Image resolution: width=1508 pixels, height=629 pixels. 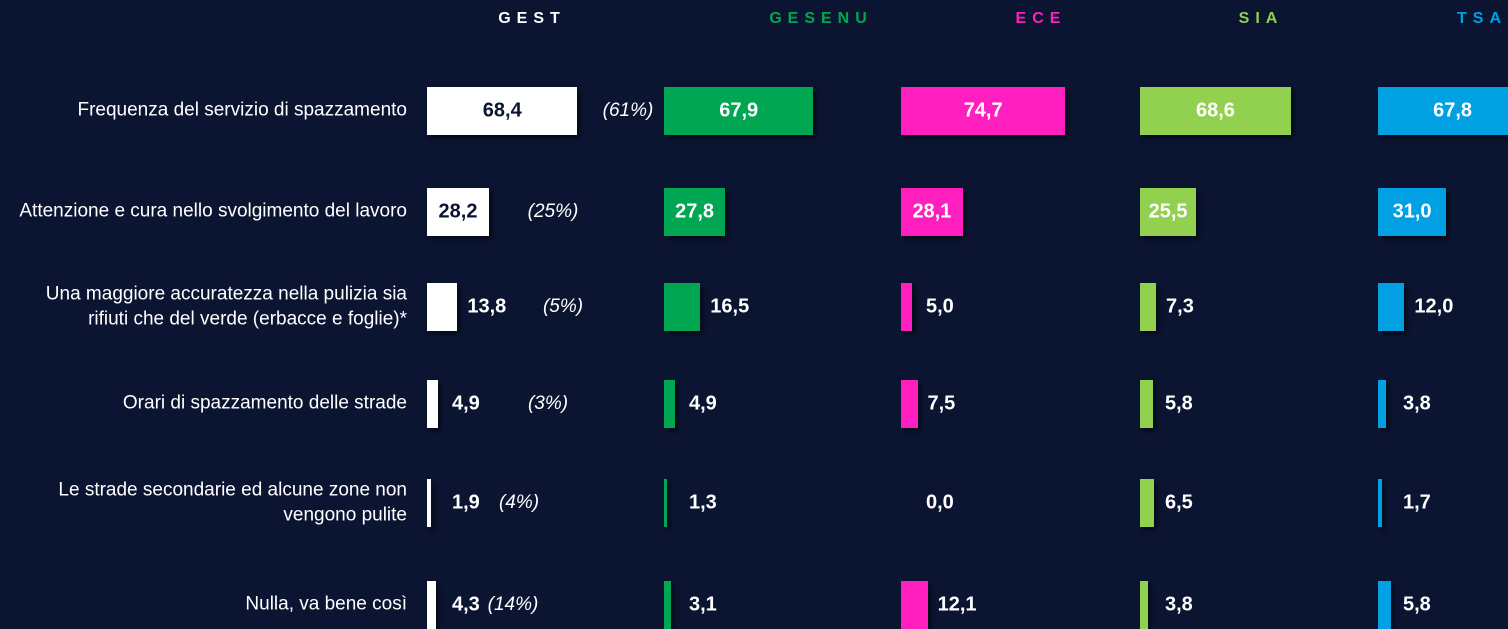 I want to click on category-label: Nulla, va bene così, so click(x=326, y=604).